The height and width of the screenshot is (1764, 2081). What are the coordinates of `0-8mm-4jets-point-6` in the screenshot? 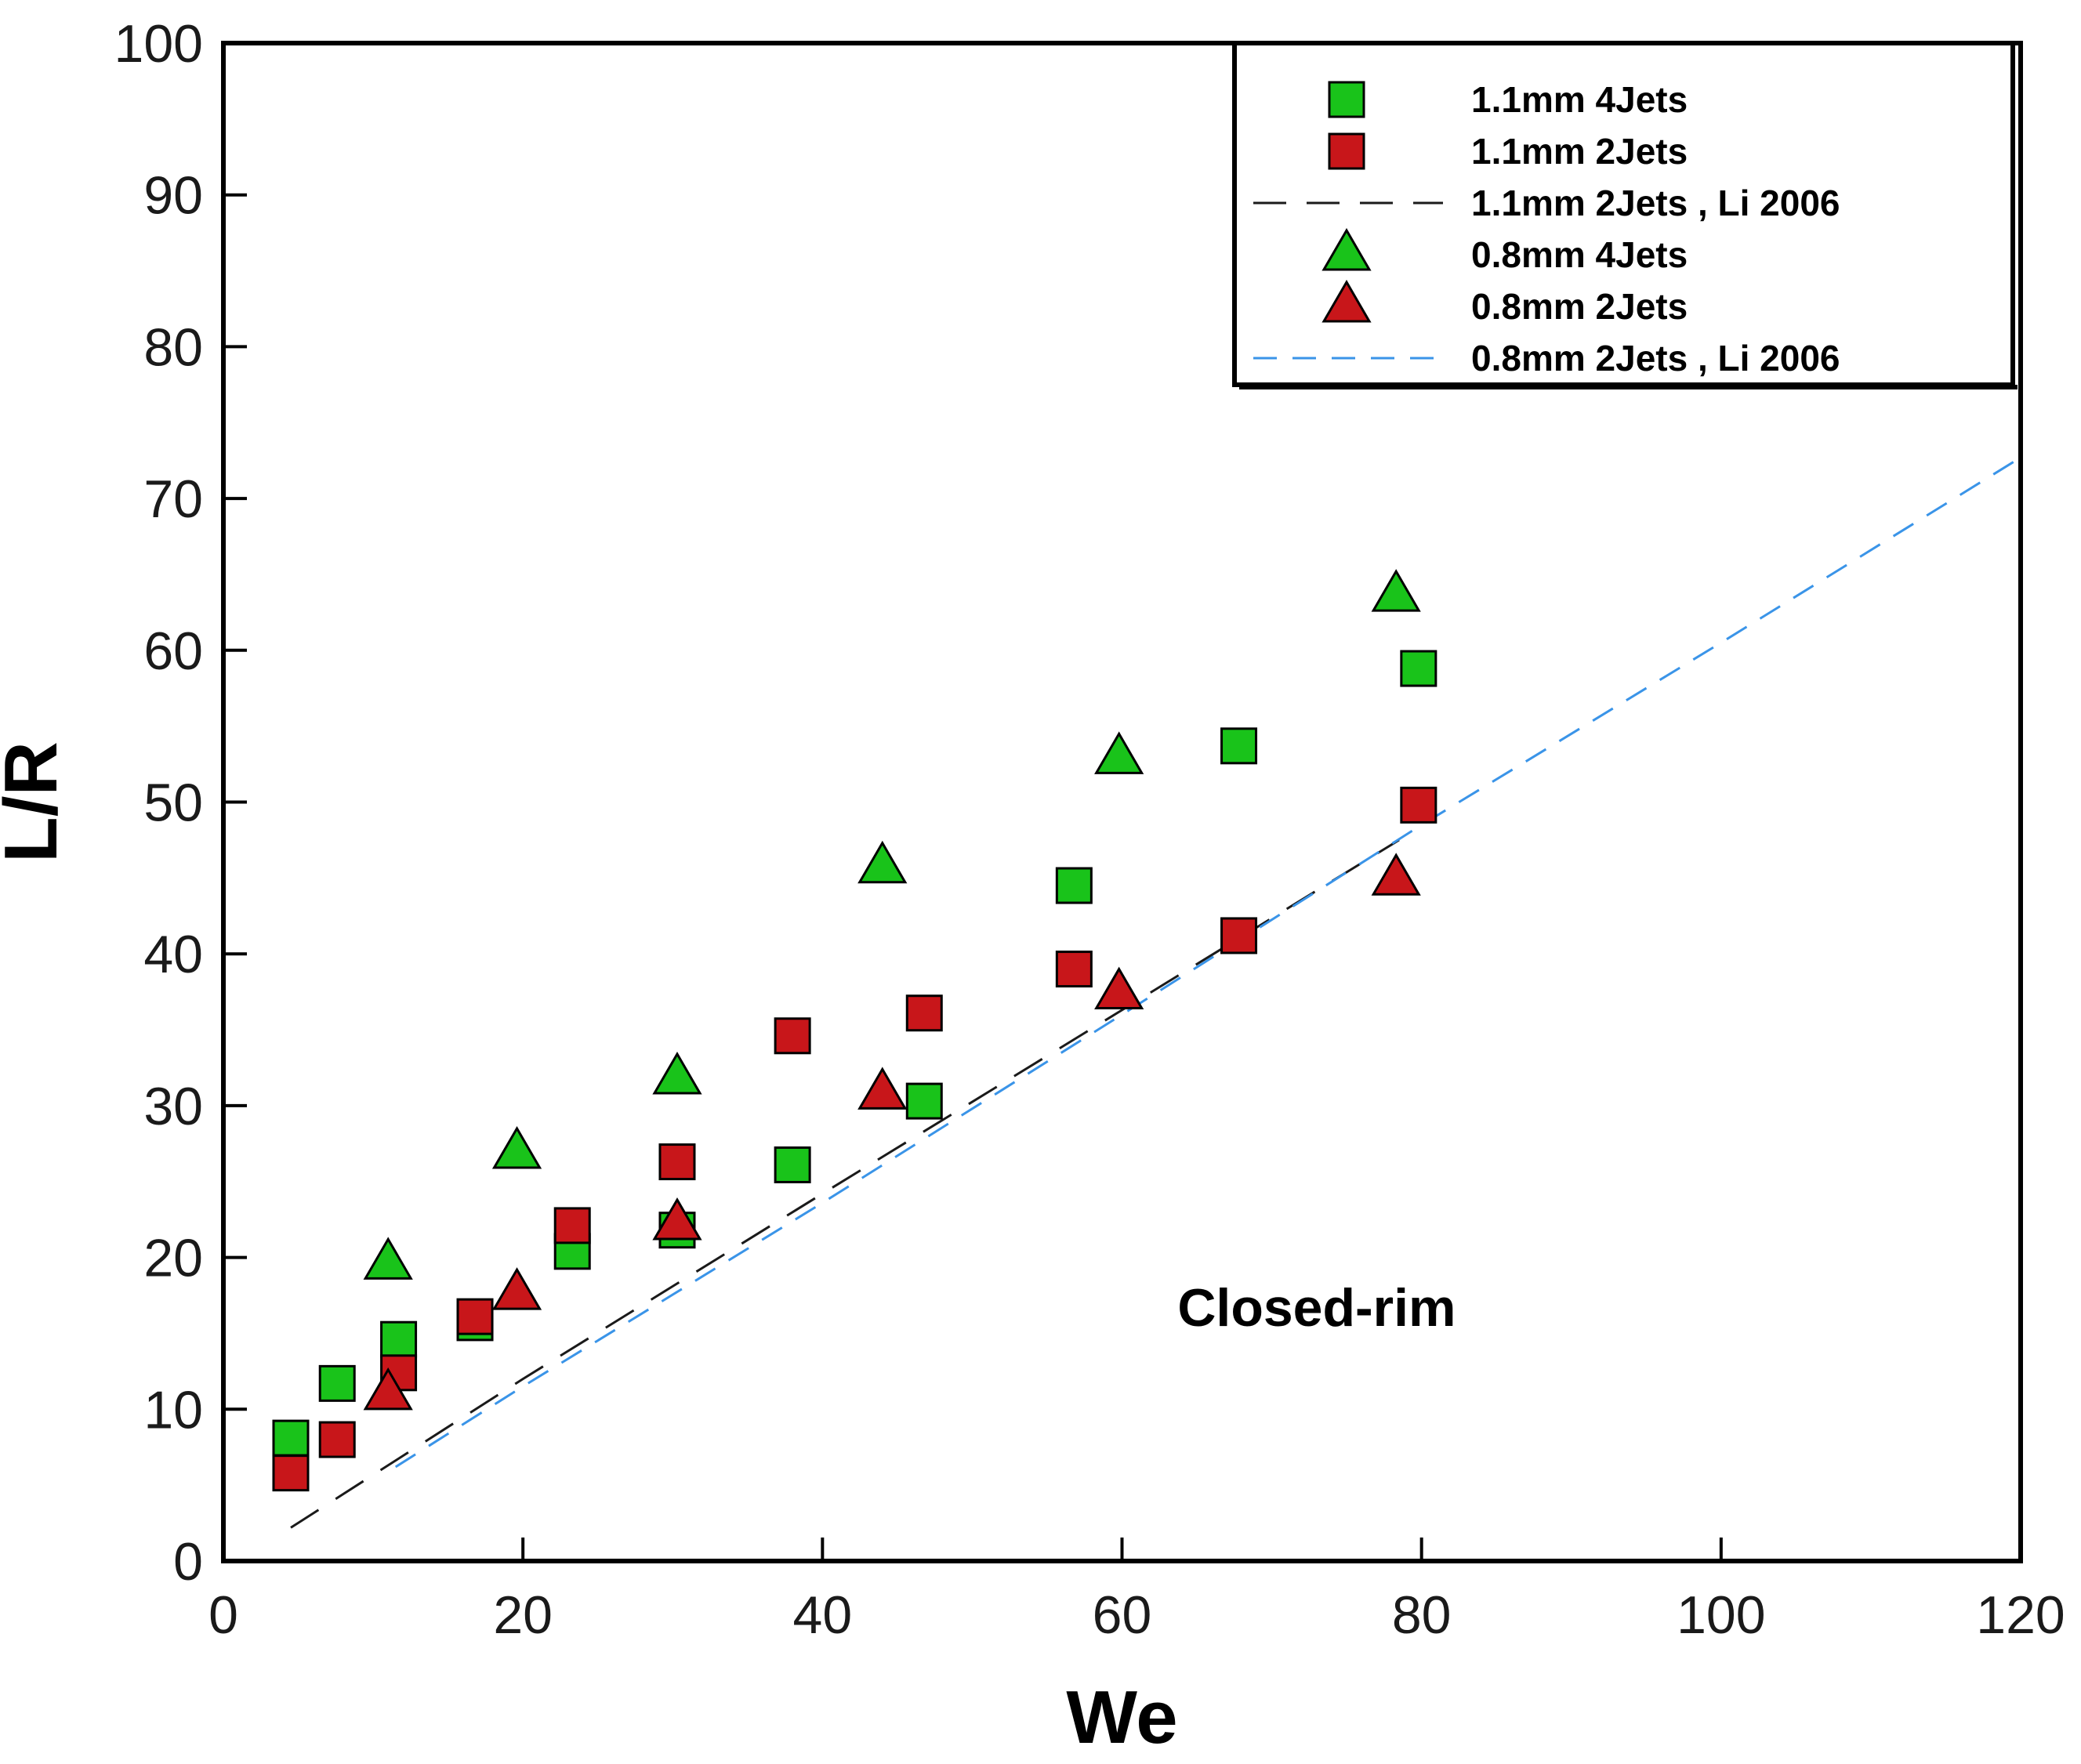 It's located at (1396, 591).